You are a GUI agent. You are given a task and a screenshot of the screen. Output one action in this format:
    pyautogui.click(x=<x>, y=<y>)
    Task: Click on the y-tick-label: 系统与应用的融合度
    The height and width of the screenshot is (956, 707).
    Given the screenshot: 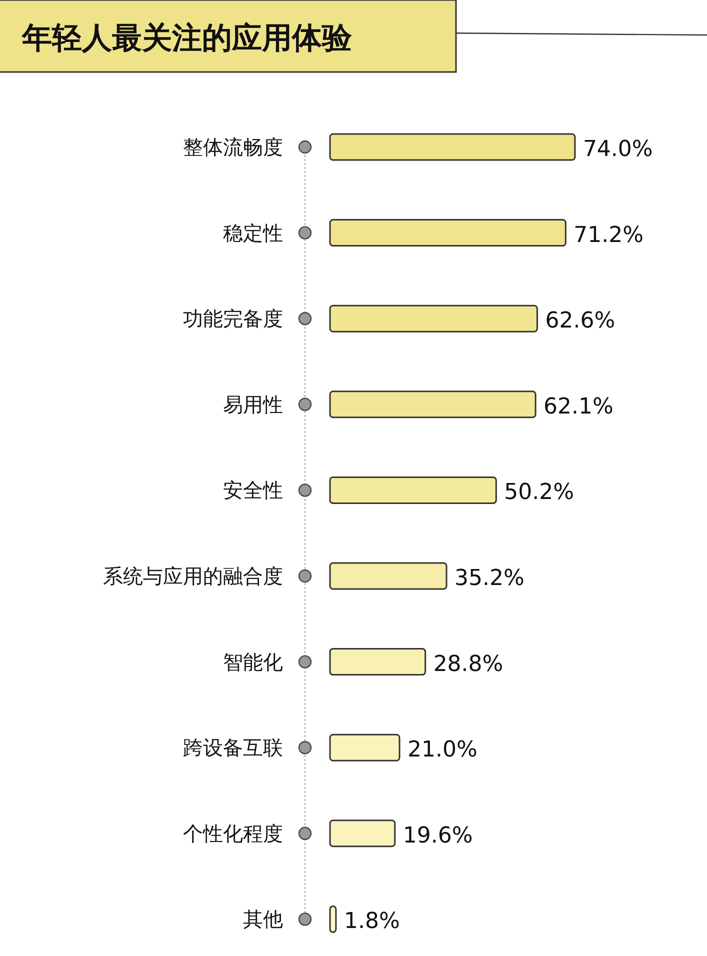 What is the action you would take?
    pyautogui.click(x=193, y=576)
    